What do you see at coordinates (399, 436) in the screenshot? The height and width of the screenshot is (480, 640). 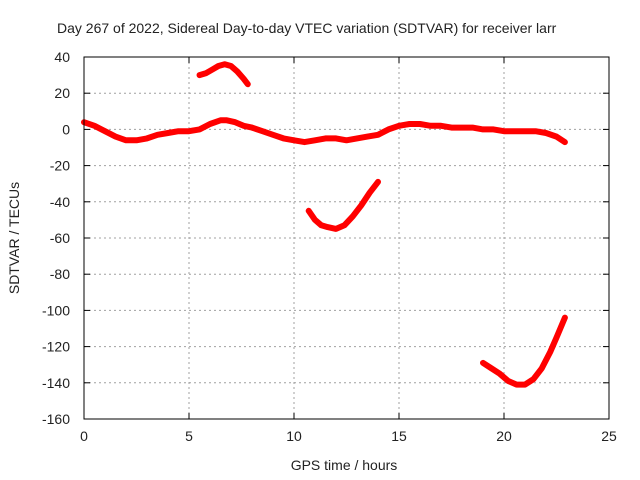 I see `x-tick-label: 15` at bounding box center [399, 436].